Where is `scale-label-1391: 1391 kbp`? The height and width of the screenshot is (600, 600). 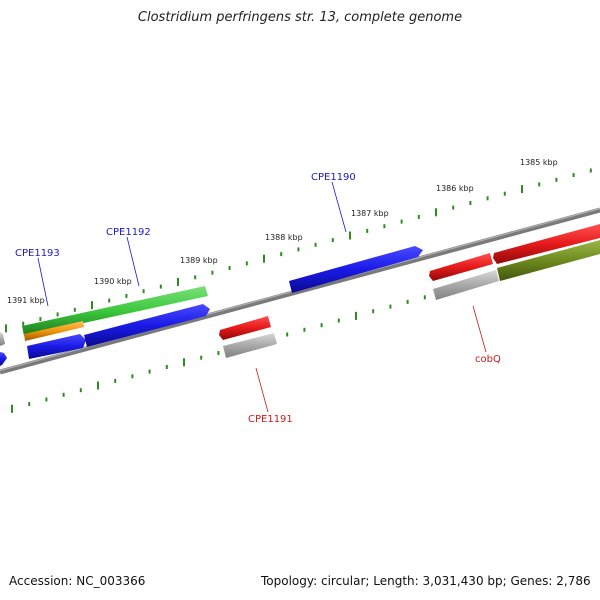 scale-label-1391: 1391 kbp is located at coordinates (26, 300).